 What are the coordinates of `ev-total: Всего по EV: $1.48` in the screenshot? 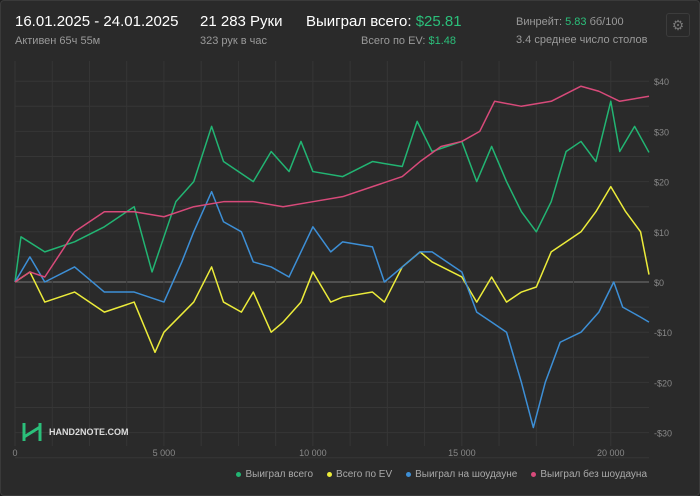 It's located at (408, 41).